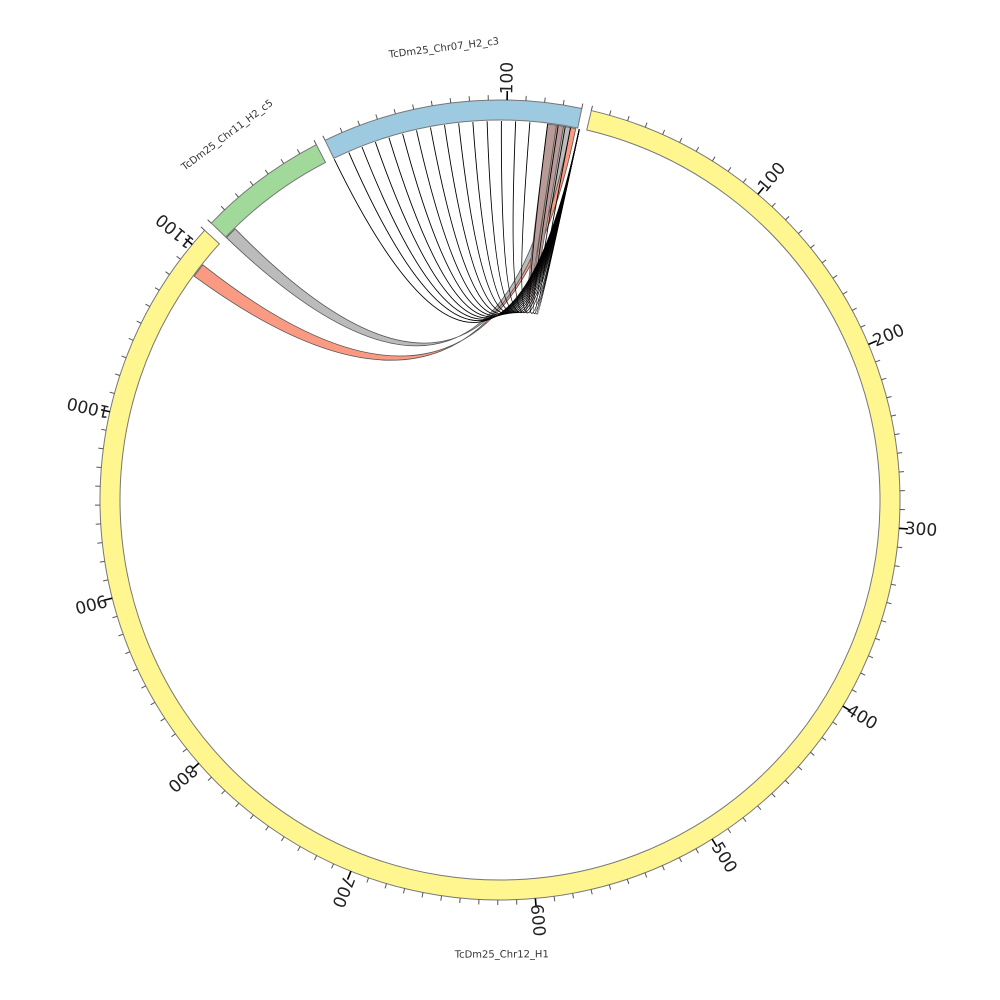  I want to click on tick-label: 700, so click(342, 892).